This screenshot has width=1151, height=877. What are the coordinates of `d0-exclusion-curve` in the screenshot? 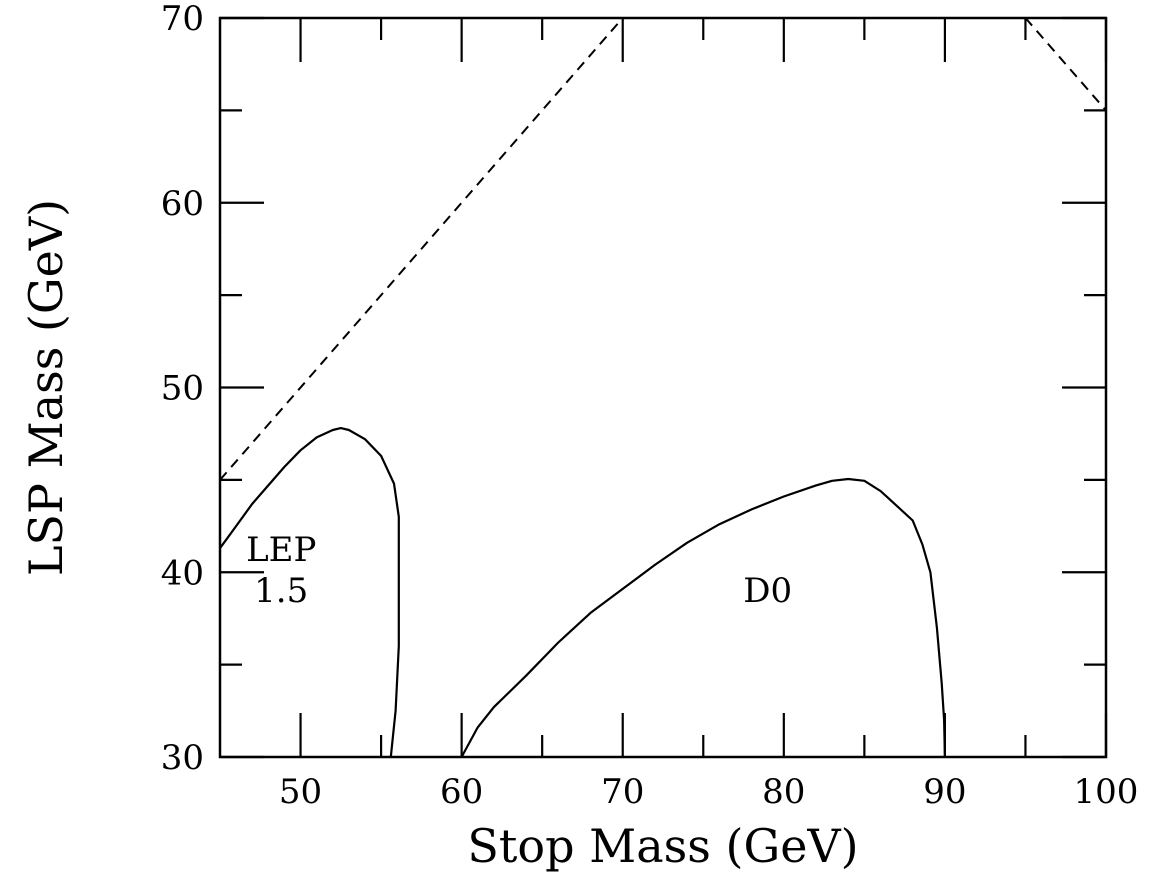 It's located at (703, 617).